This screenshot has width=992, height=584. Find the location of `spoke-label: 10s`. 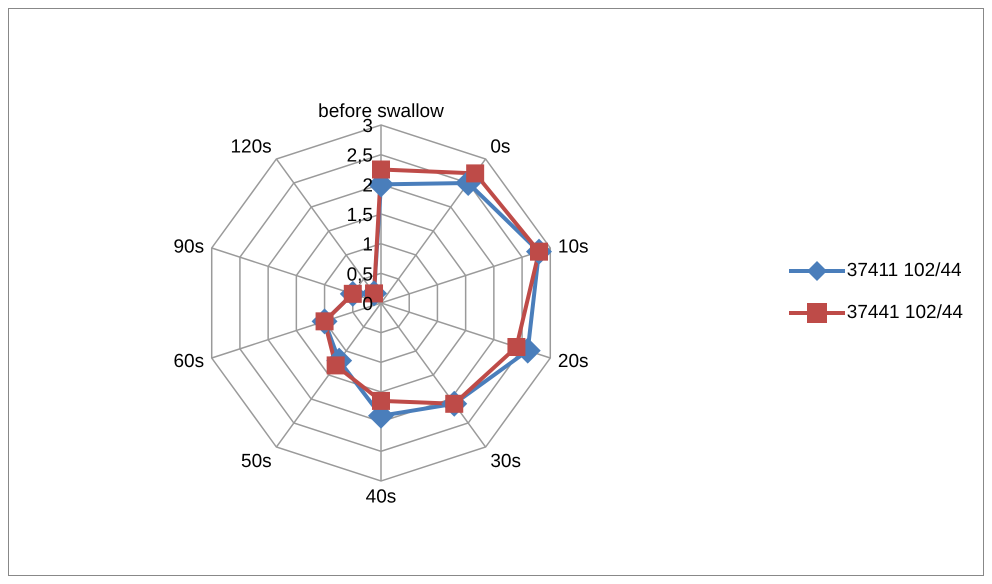

spoke-label: 10s is located at coordinates (573, 247).